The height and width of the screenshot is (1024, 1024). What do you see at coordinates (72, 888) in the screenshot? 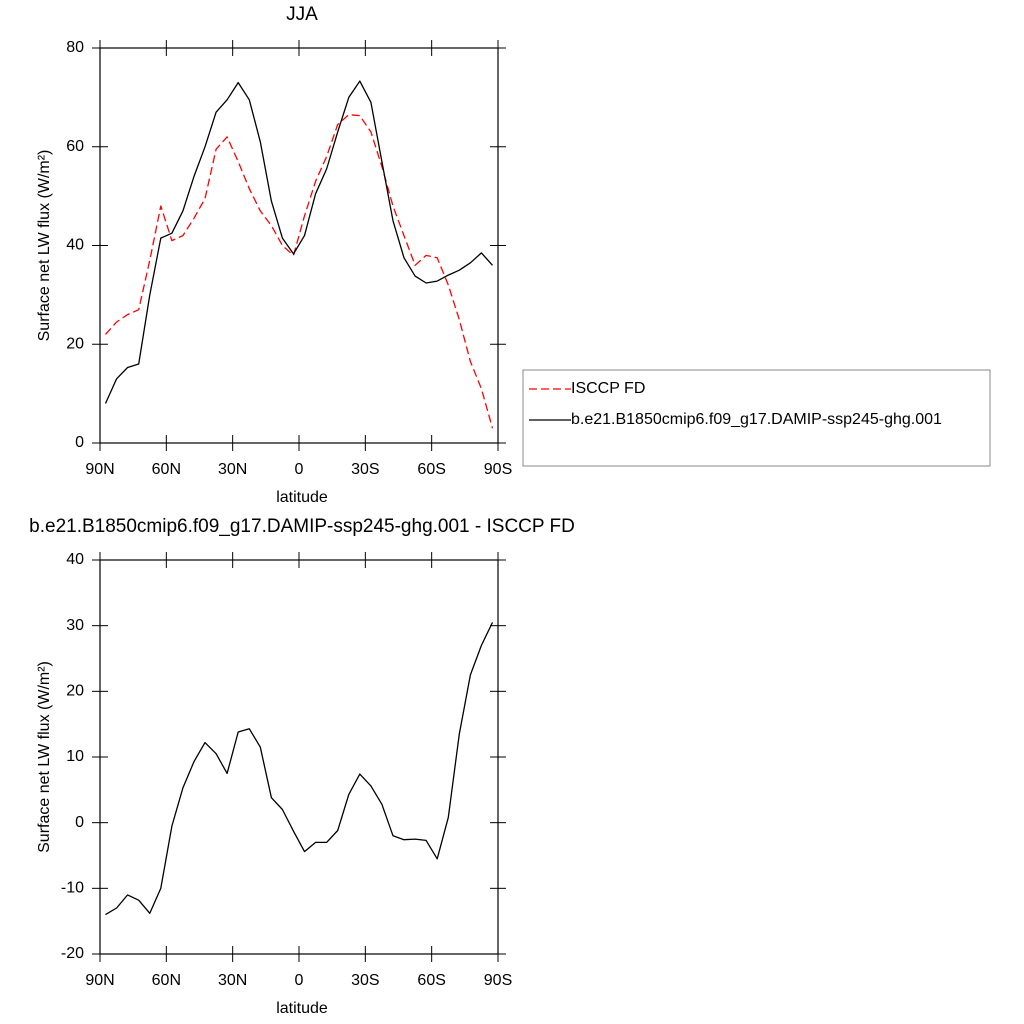
I see `y-tick-label: -10` at bounding box center [72, 888].